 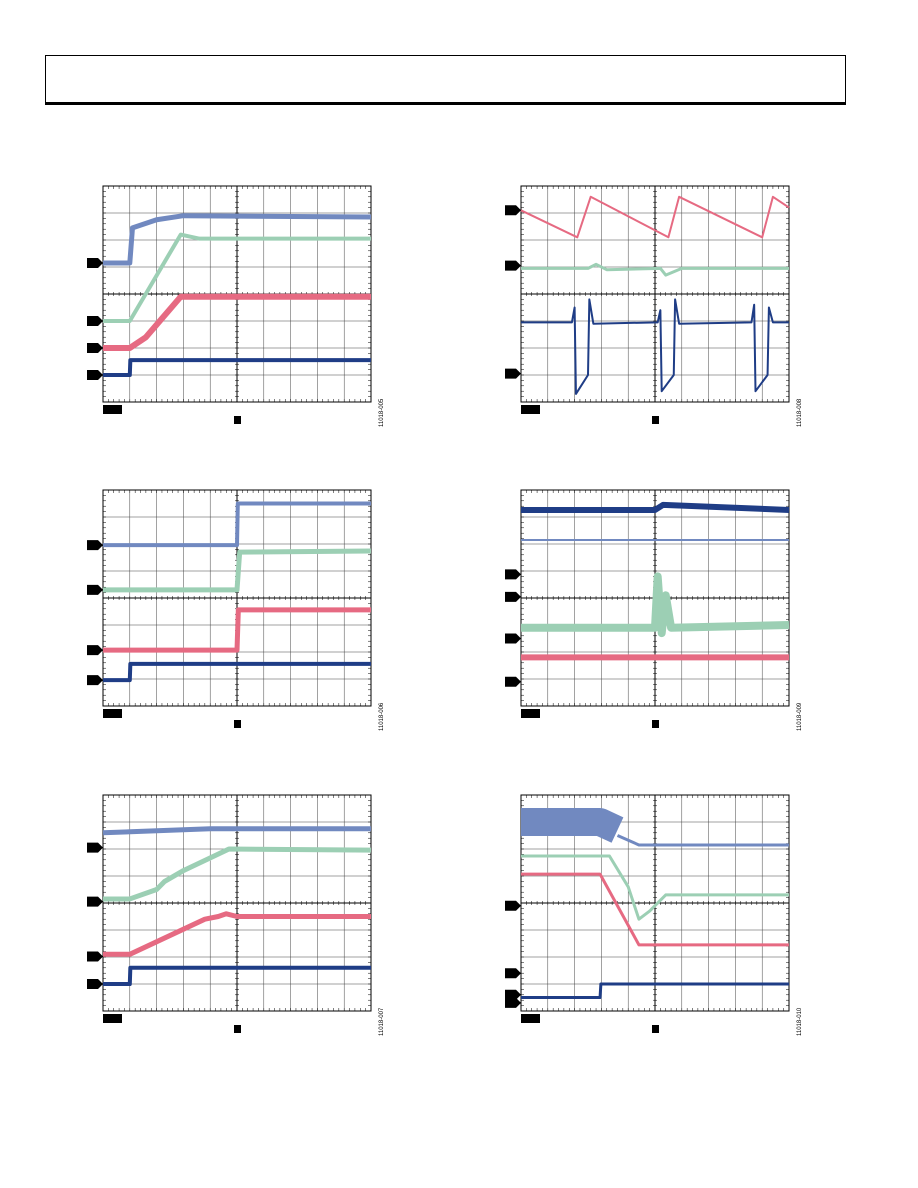 I want to click on scope-plot: 11018-009, so click(x=654, y=610).